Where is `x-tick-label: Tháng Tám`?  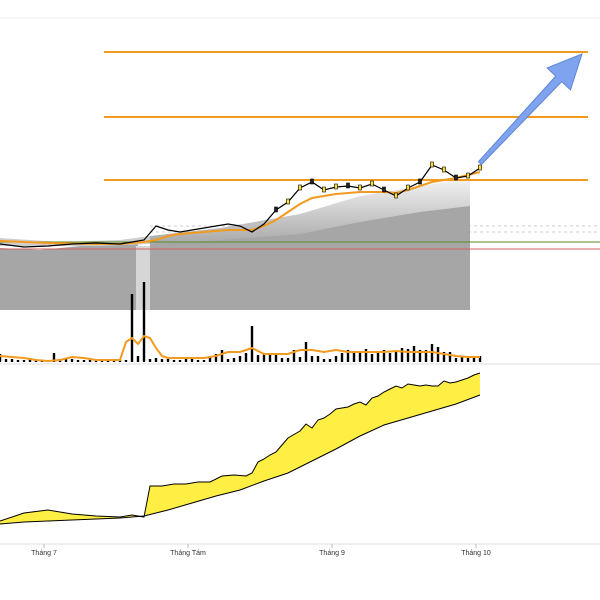 x-tick-label: Tháng Tám is located at coordinates (188, 553).